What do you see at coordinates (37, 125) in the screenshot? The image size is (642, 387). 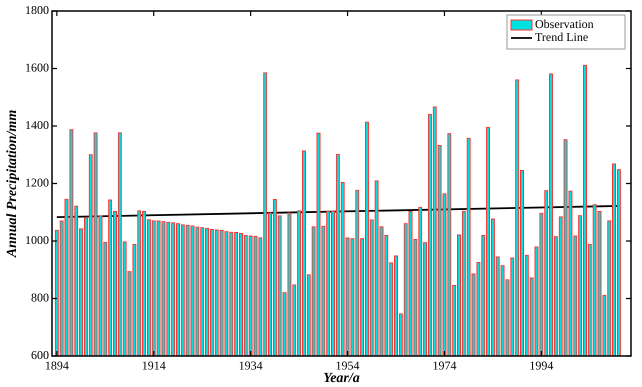 I see `y-tick-label: 1400` at bounding box center [37, 125].